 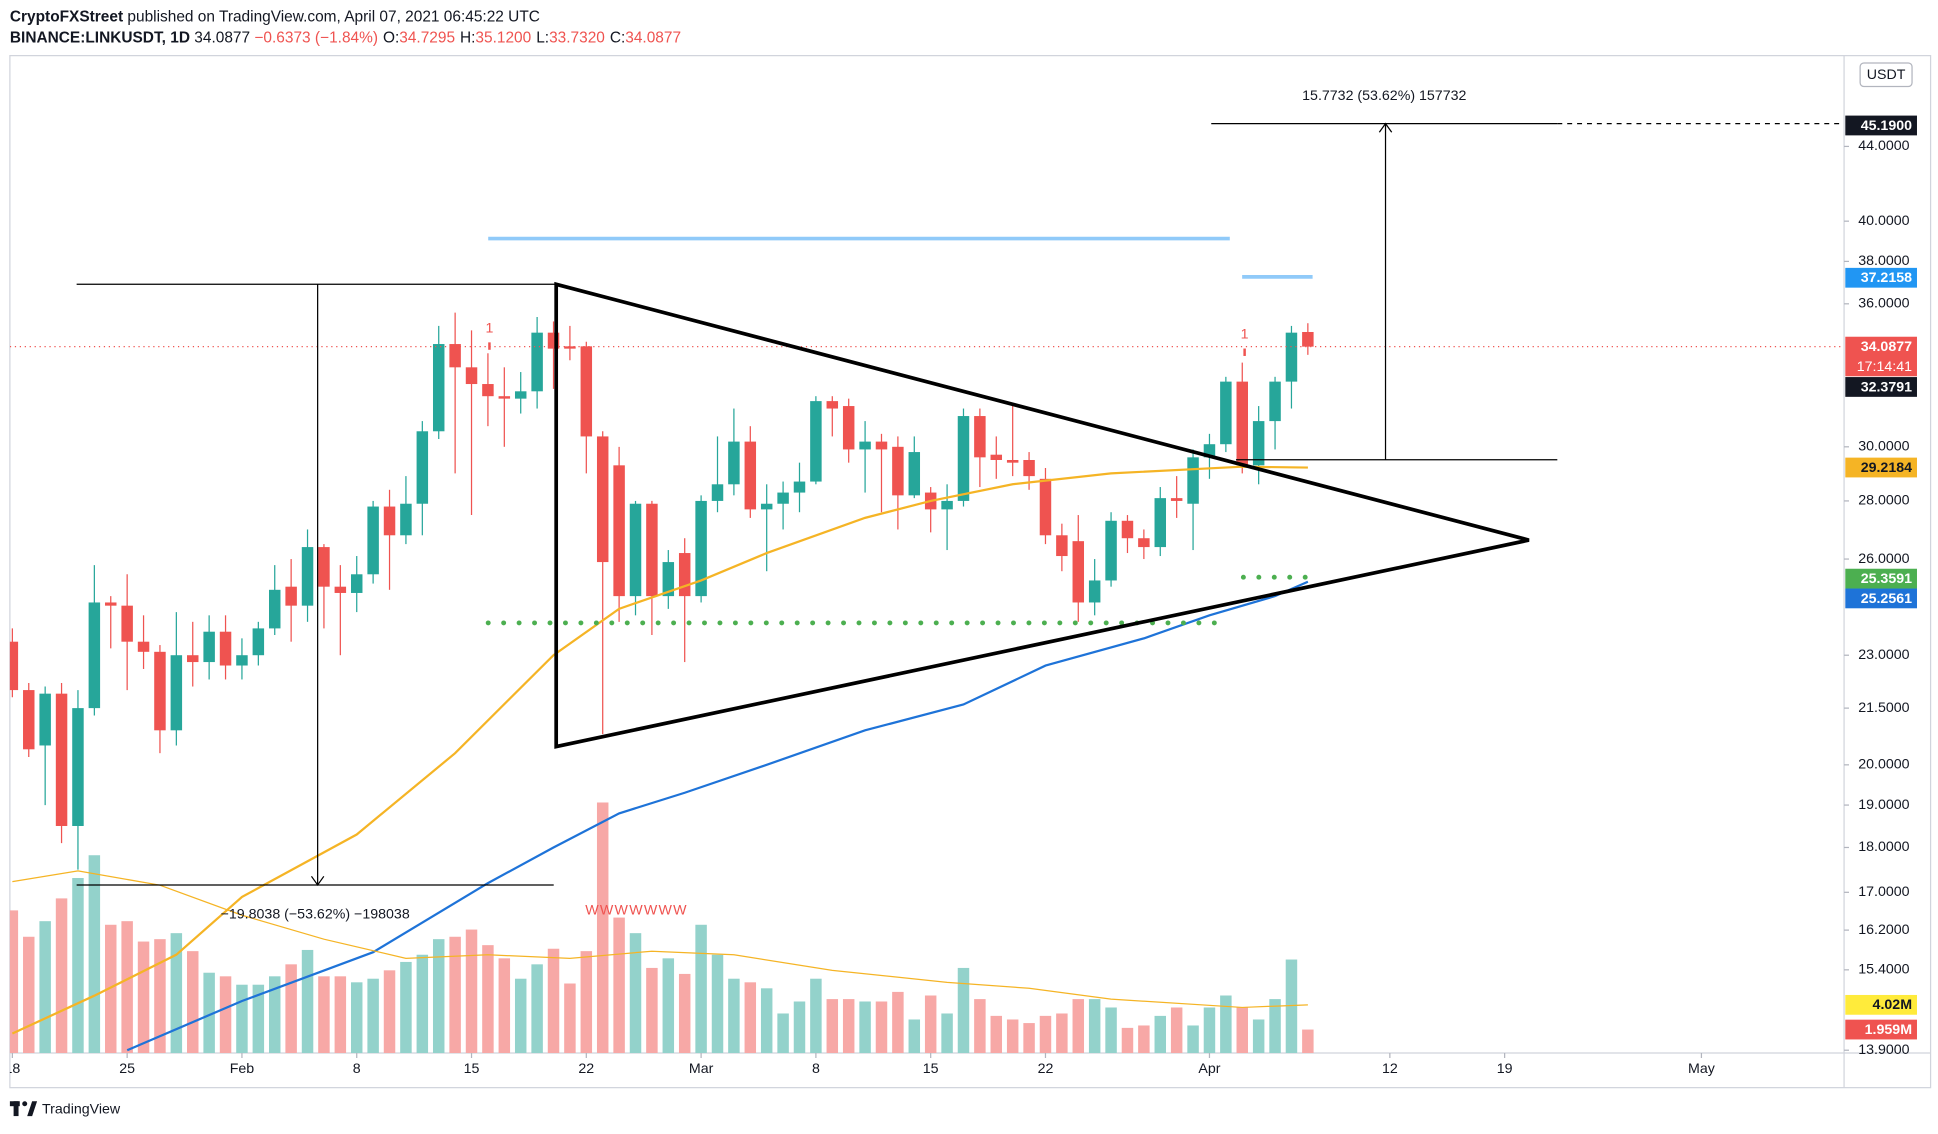 I want to click on x-tick-label: Mar, so click(x=701, y=1069).